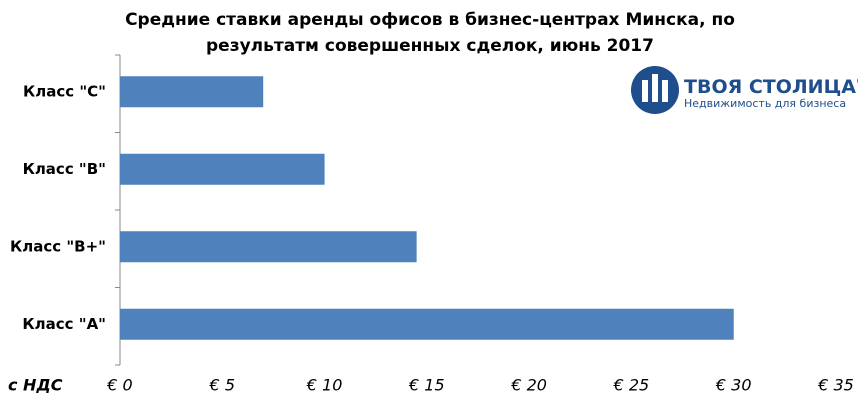 This screenshot has height=402, width=858. What do you see at coordinates (324, 385) in the screenshot?
I see `x-tick-label: € 10` at bounding box center [324, 385].